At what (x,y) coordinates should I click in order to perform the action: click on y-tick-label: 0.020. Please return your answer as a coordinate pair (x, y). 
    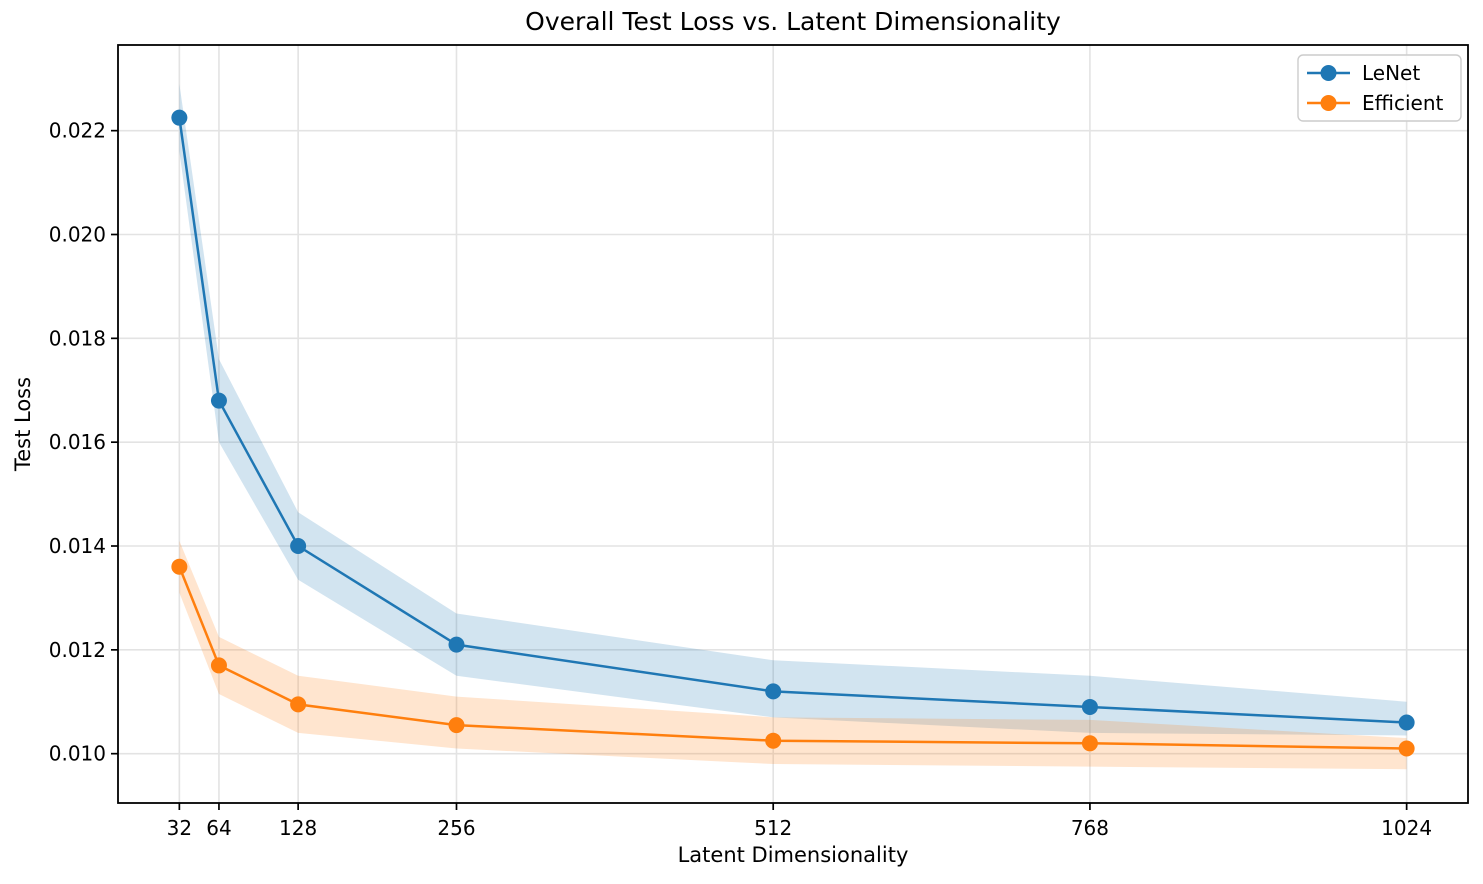
    Looking at the image, I should click on (77, 235).